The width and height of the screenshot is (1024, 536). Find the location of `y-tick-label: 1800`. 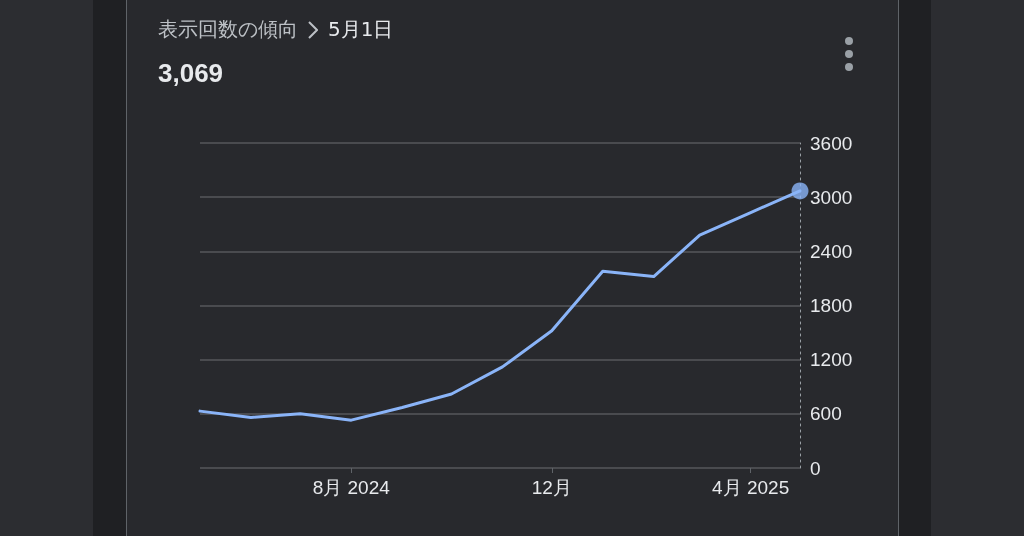

y-tick-label: 1800 is located at coordinates (831, 305).